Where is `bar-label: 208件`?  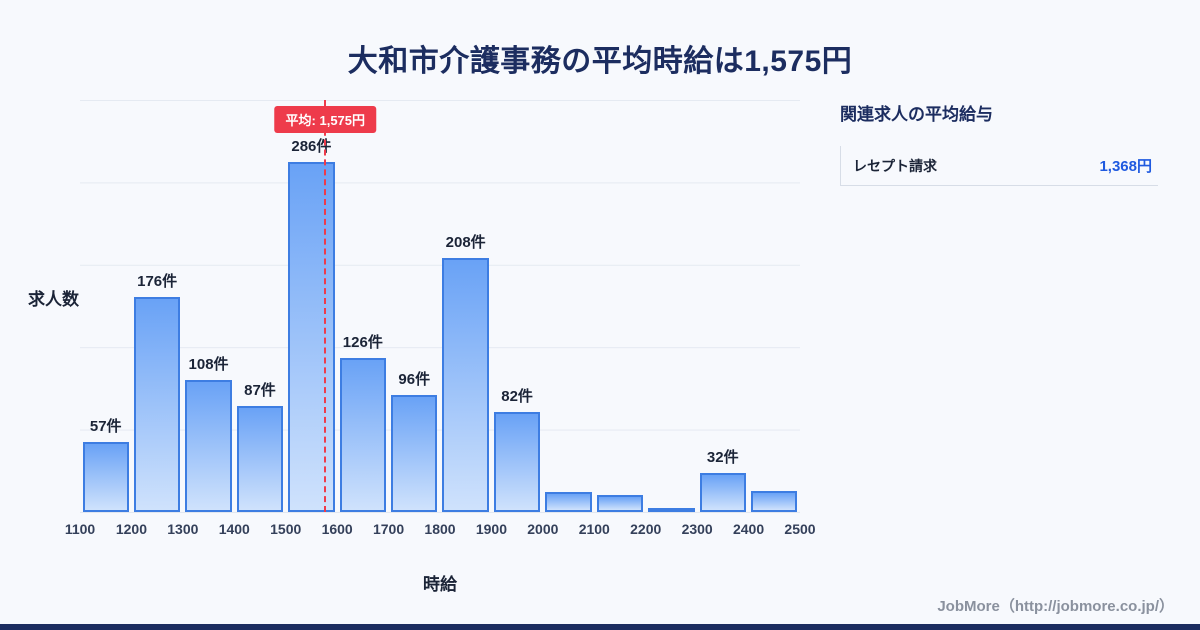 bar-label: 208件 is located at coordinates (465, 242).